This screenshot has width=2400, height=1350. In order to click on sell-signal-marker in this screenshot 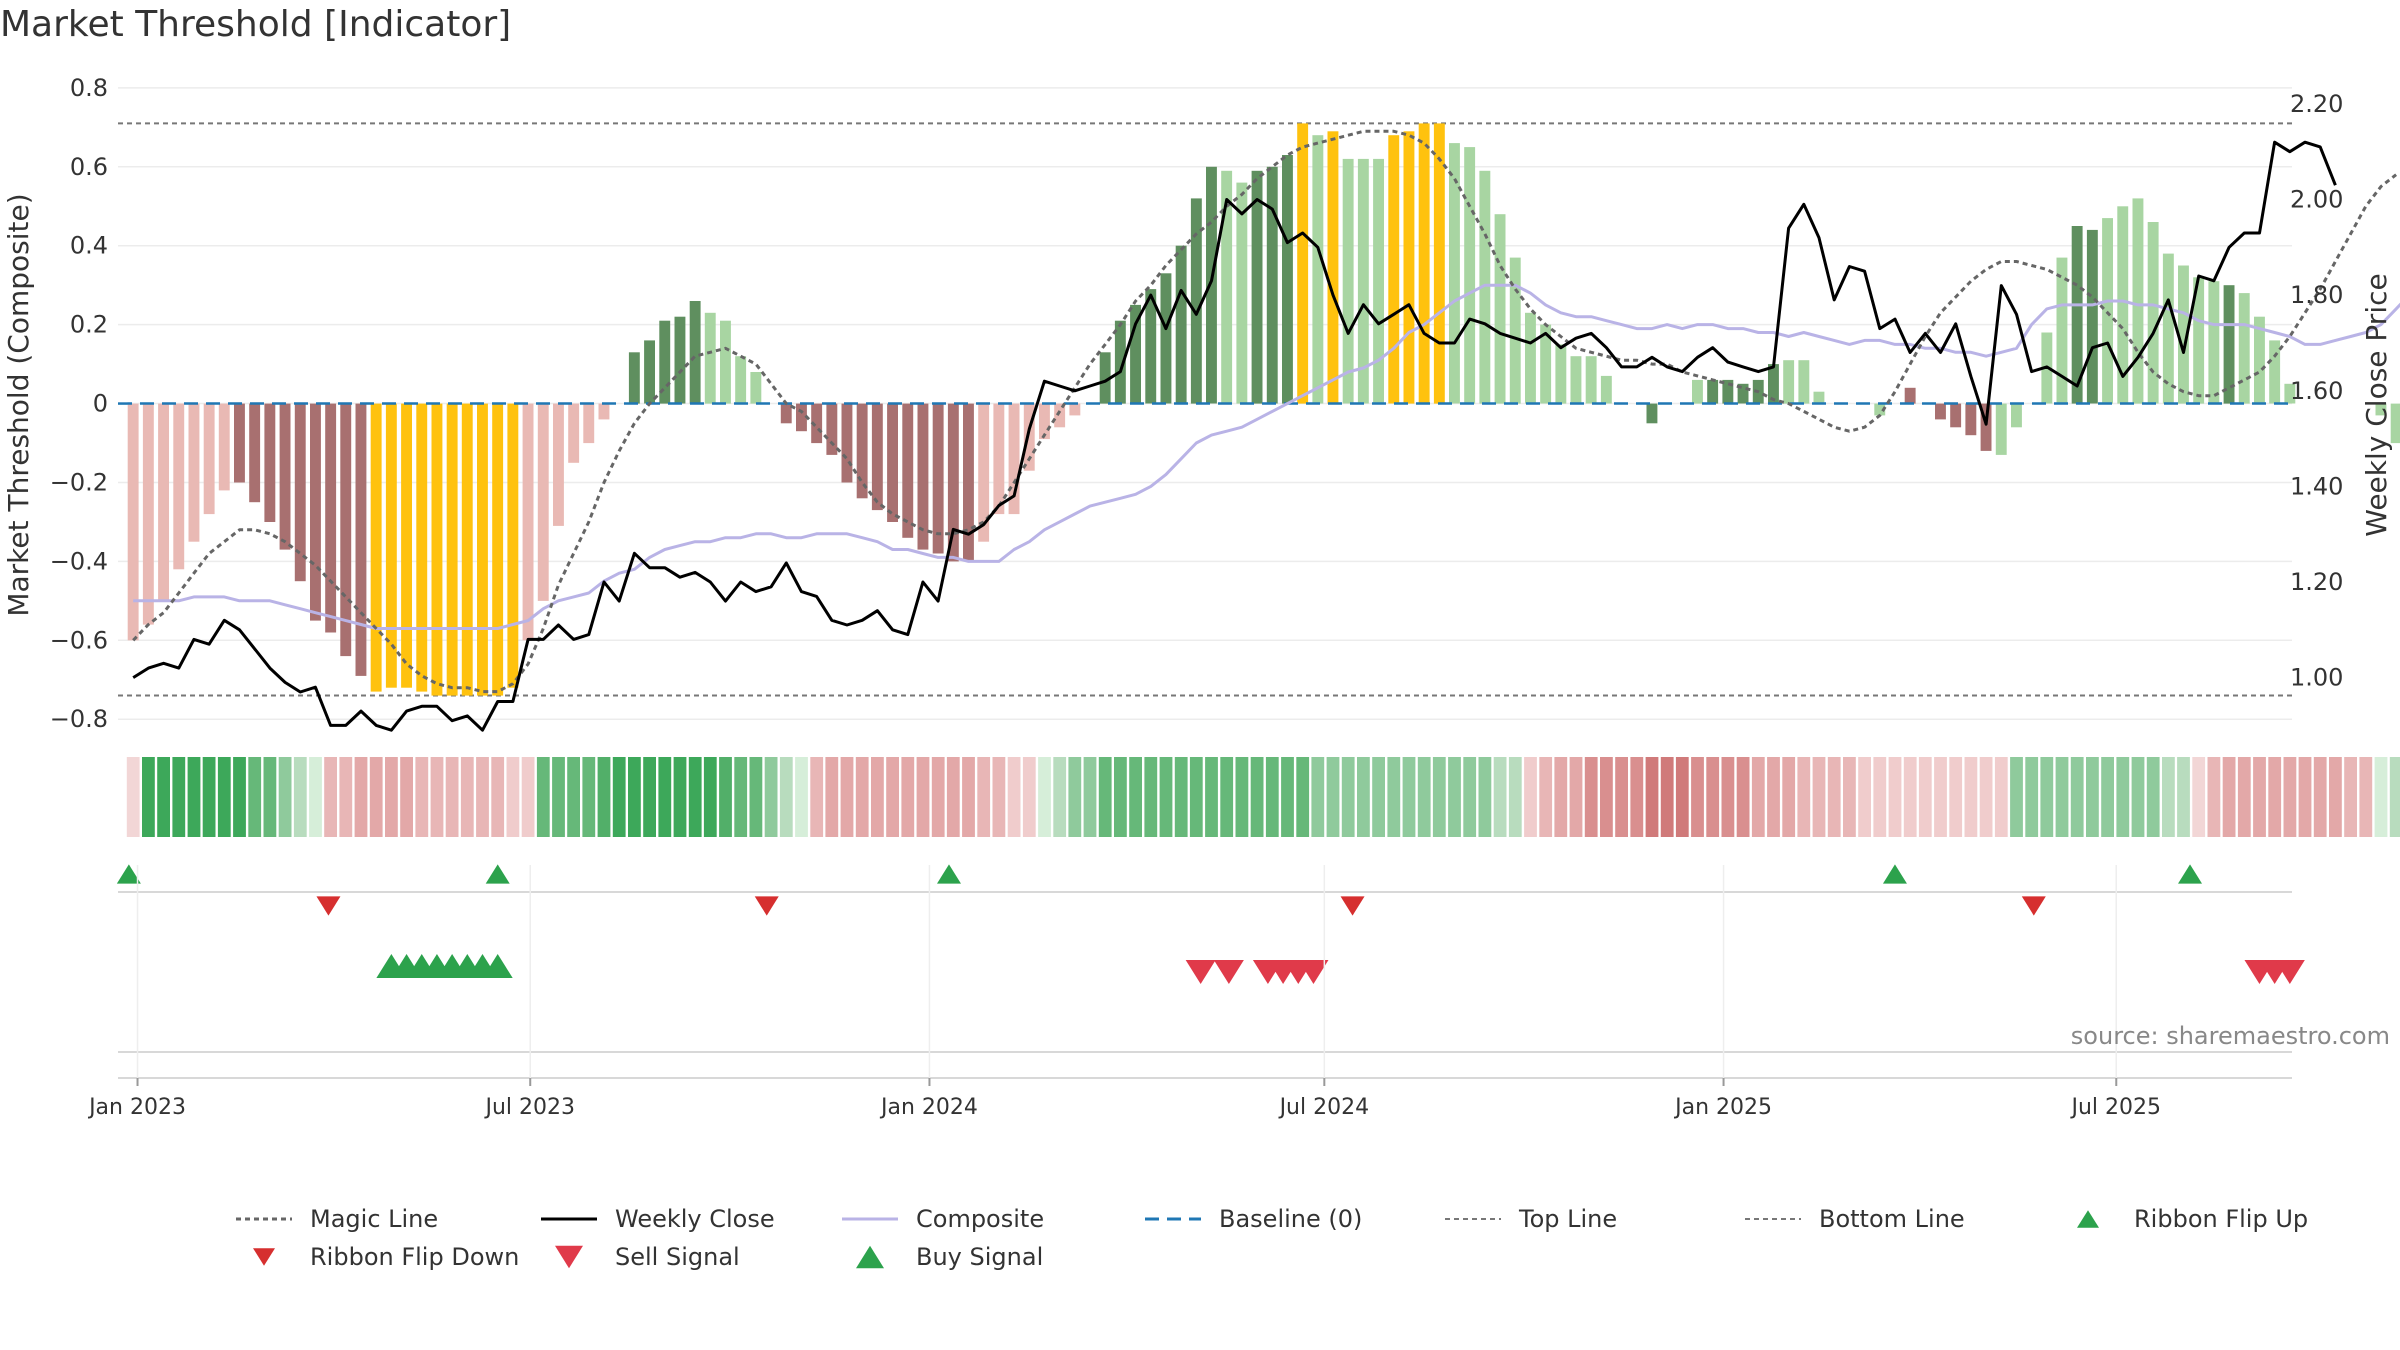, I will do `click(1313, 972)`.